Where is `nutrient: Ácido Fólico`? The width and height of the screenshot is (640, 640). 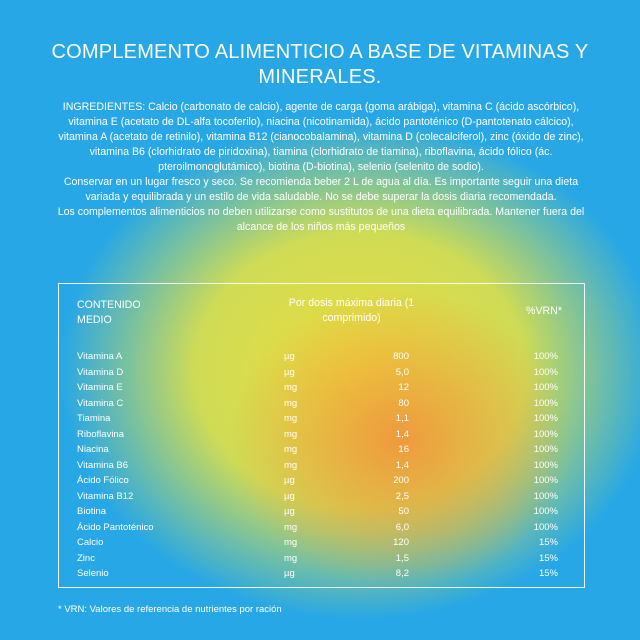 nutrient: Ácido Fólico is located at coordinates (103, 480).